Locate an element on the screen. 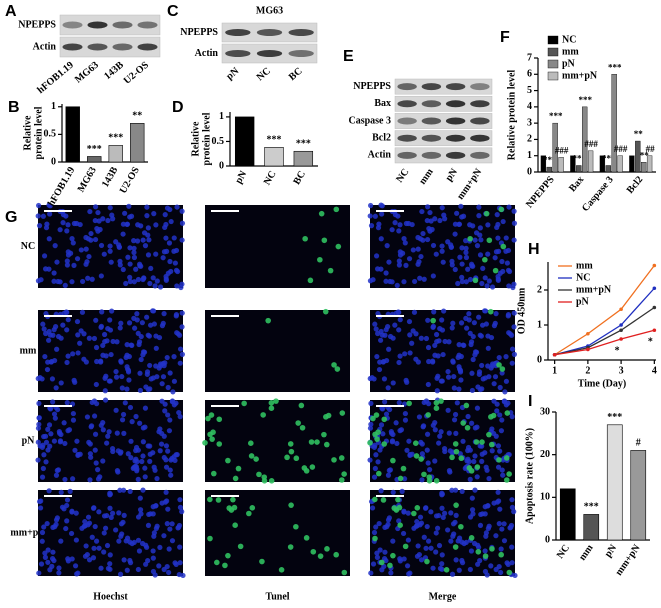 The width and height of the screenshot is (661, 608). panel-letter: B is located at coordinates (14, 107).